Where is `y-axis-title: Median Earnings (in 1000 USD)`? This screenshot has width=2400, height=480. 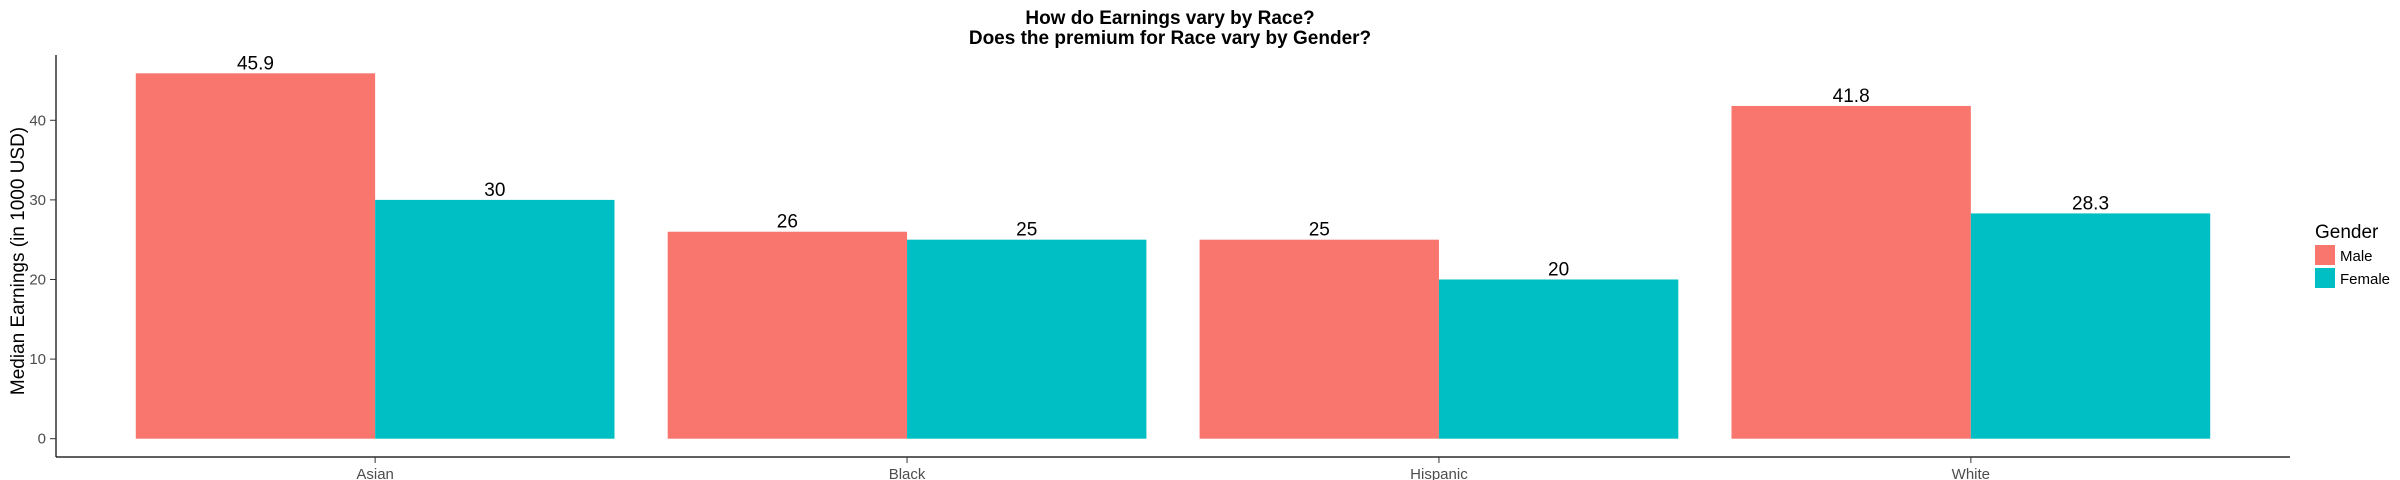 y-axis-title: Median Earnings (in 1000 USD) is located at coordinates (18, 261).